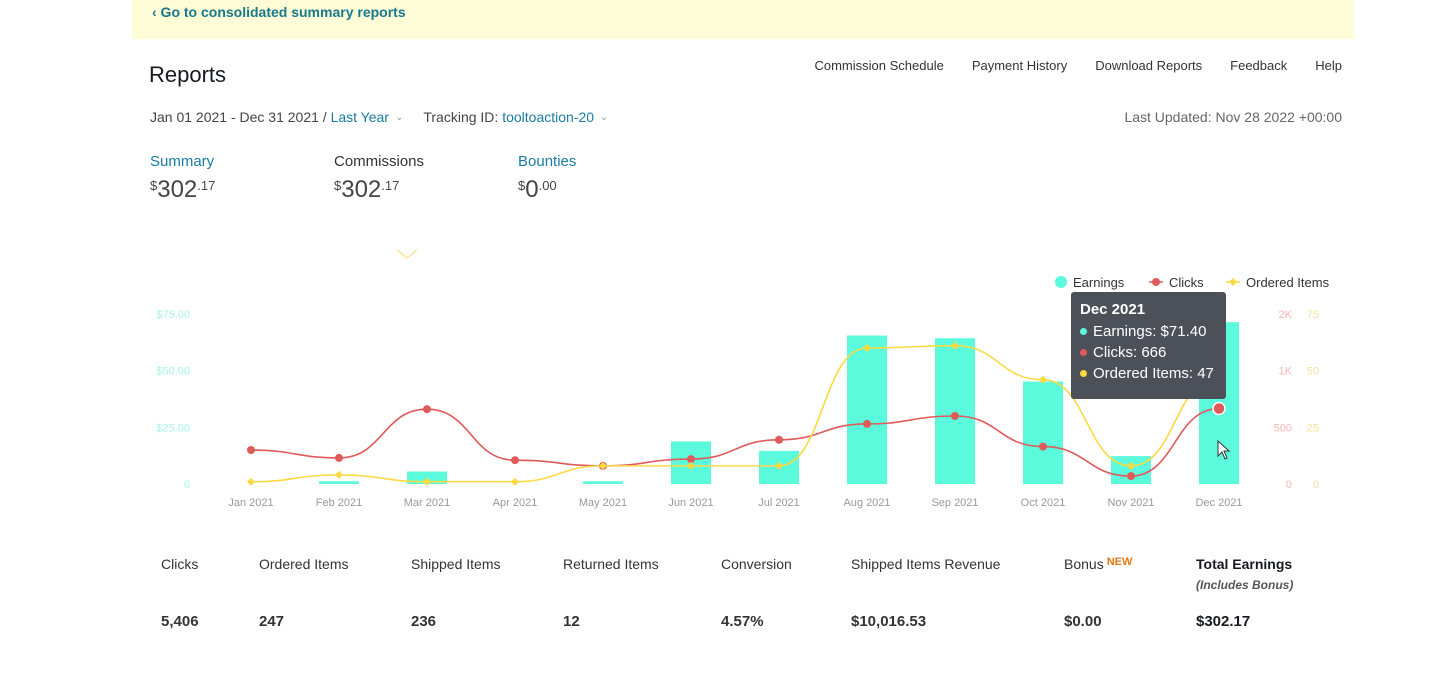  I want to click on y-left-tick-label: $75.00, so click(173, 315).